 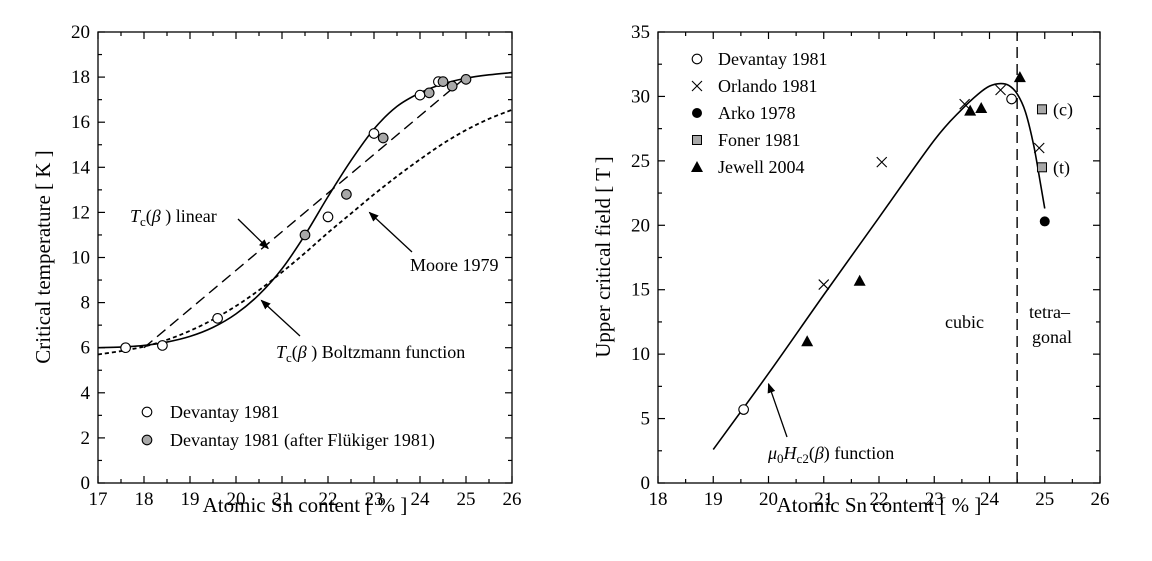 I want to click on moore-arrow, so click(x=390, y=232).